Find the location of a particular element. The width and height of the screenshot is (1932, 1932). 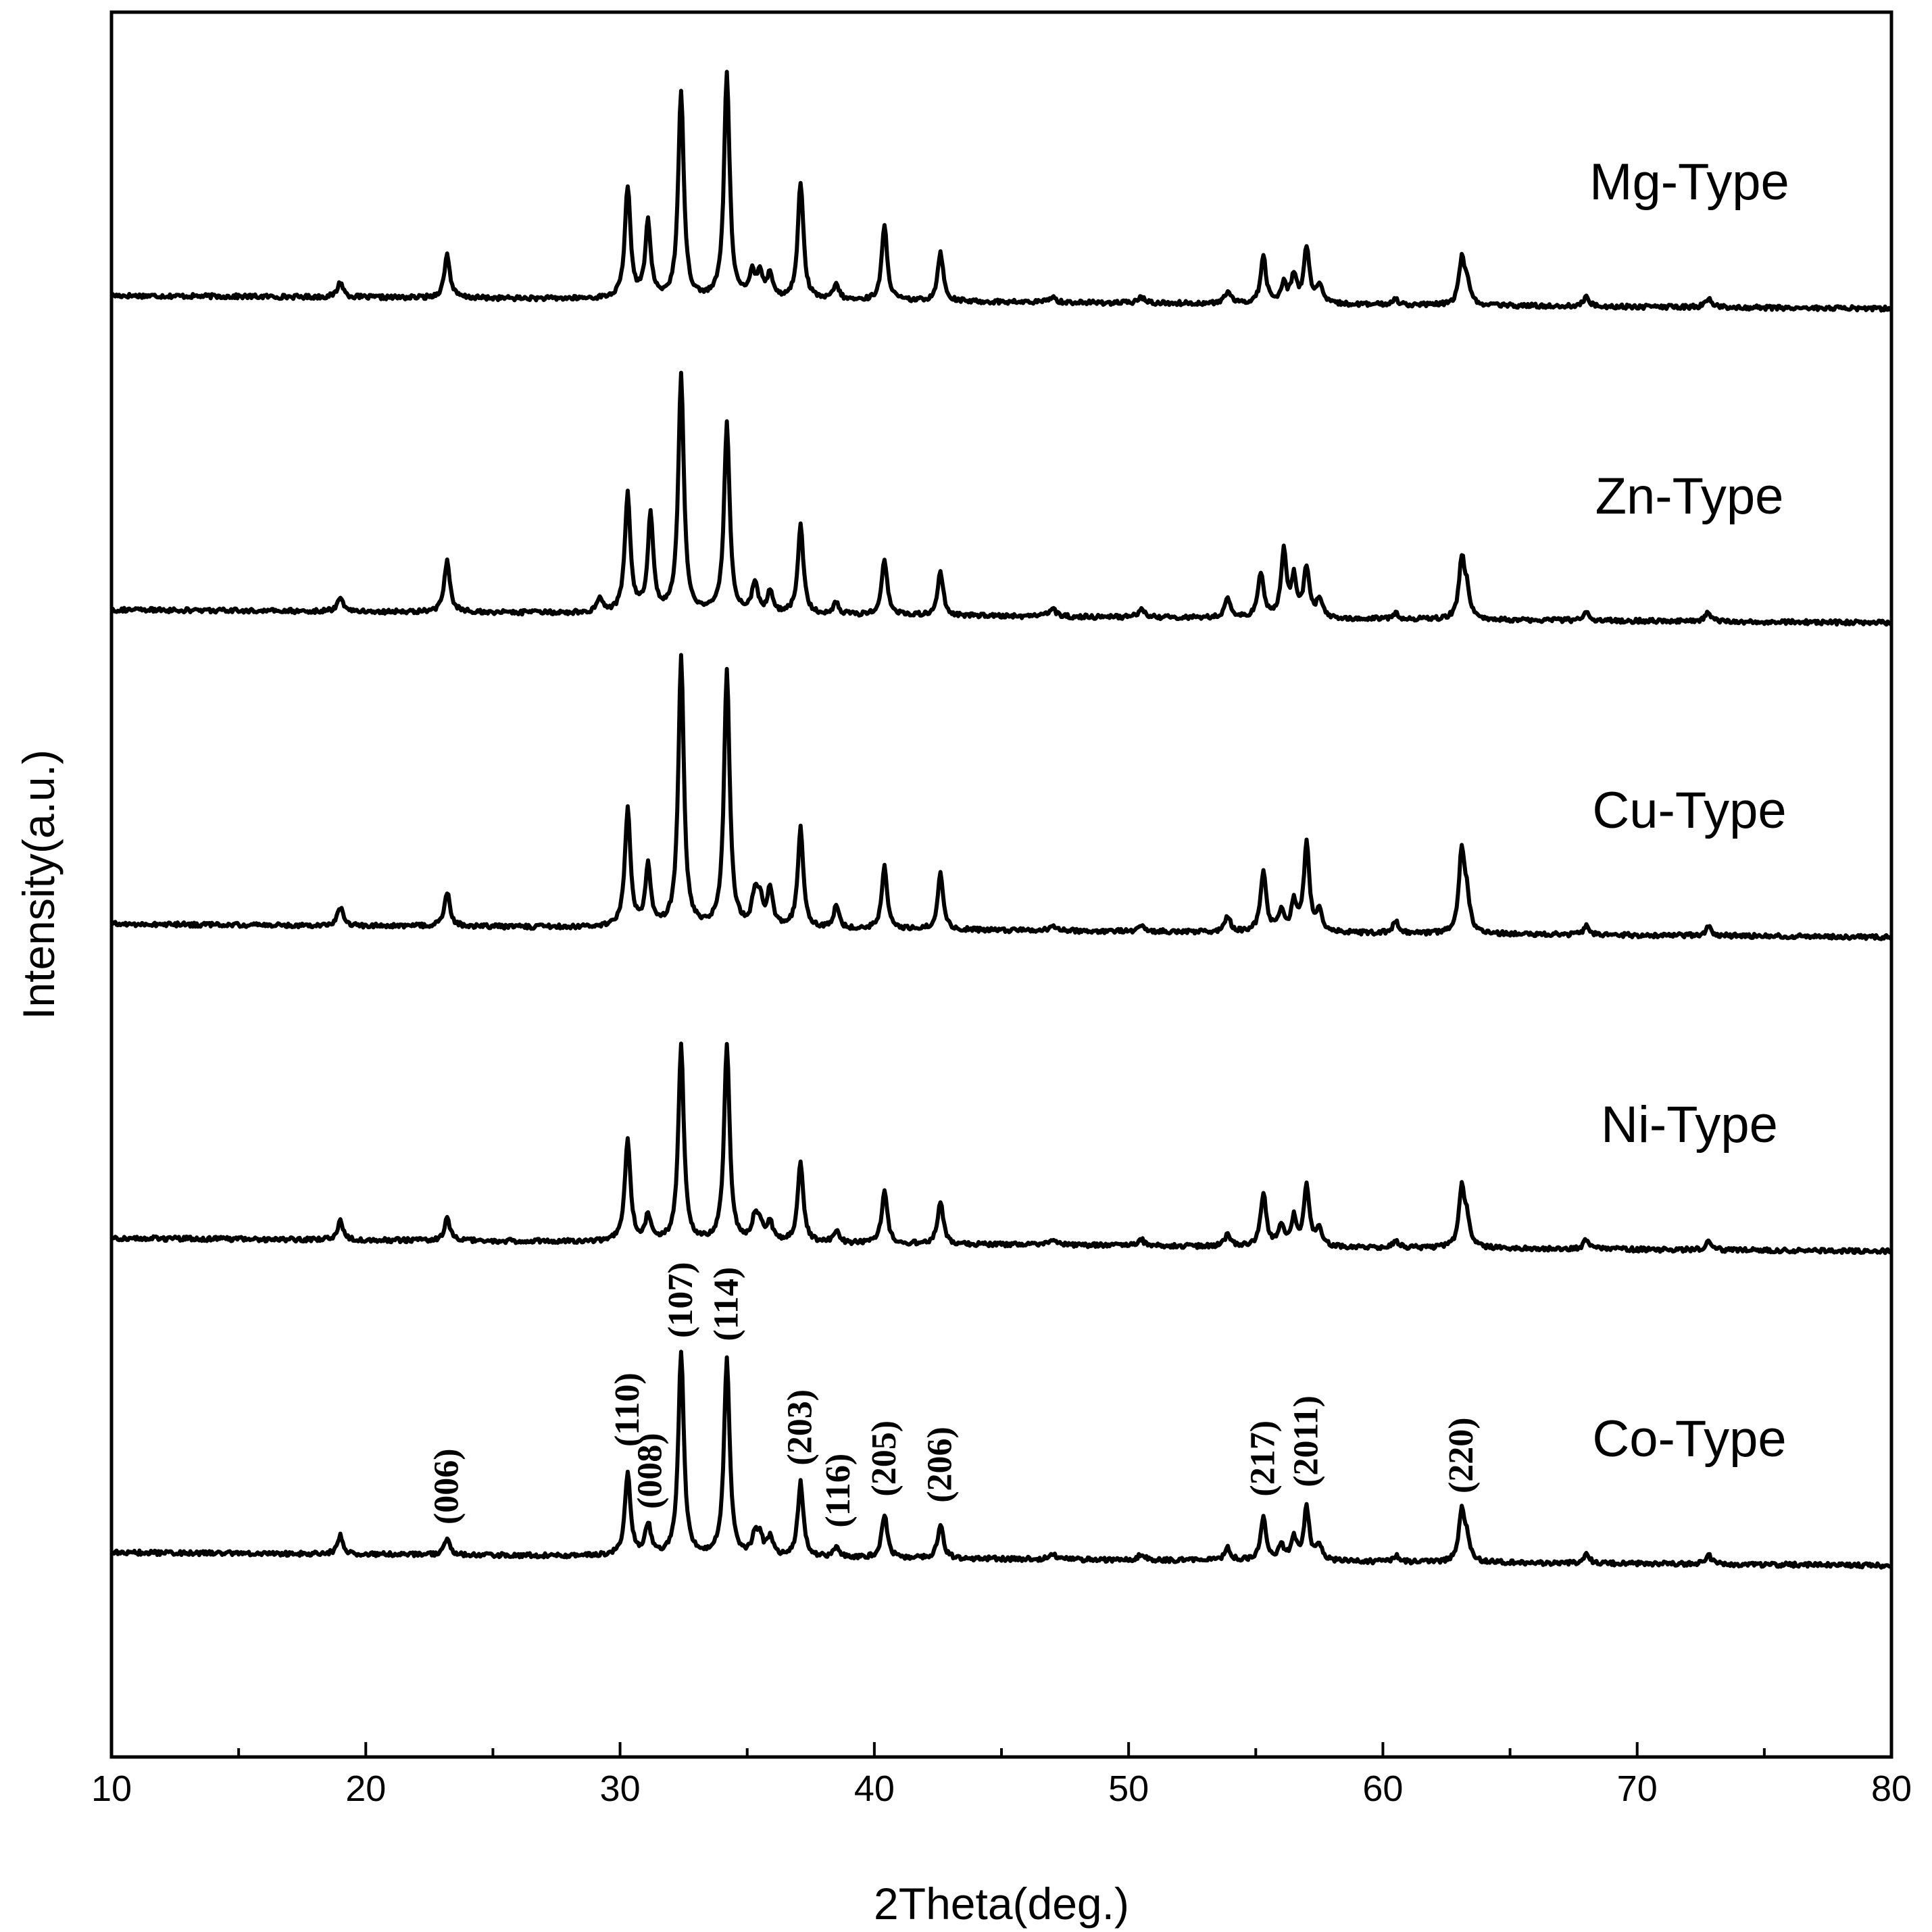

x-tick-label: 40 is located at coordinates (875, 1789).